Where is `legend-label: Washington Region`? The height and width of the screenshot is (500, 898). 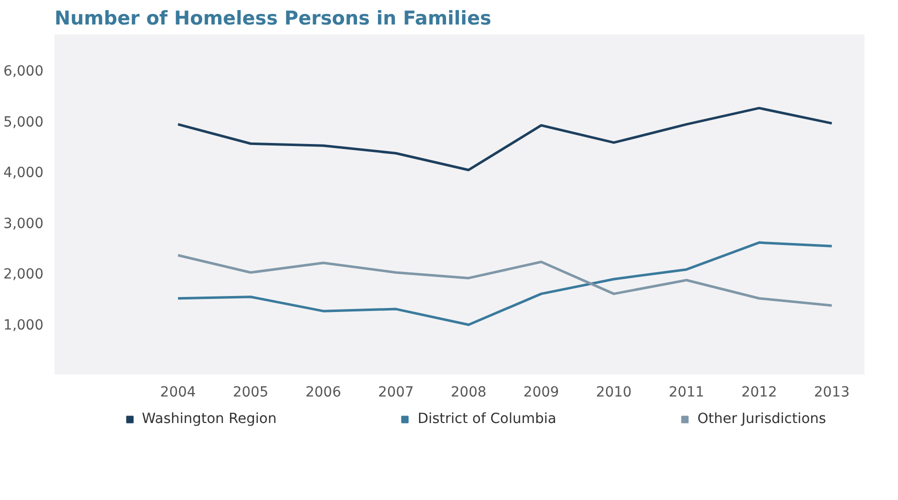
legend-label: Washington Region is located at coordinates (209, 419).